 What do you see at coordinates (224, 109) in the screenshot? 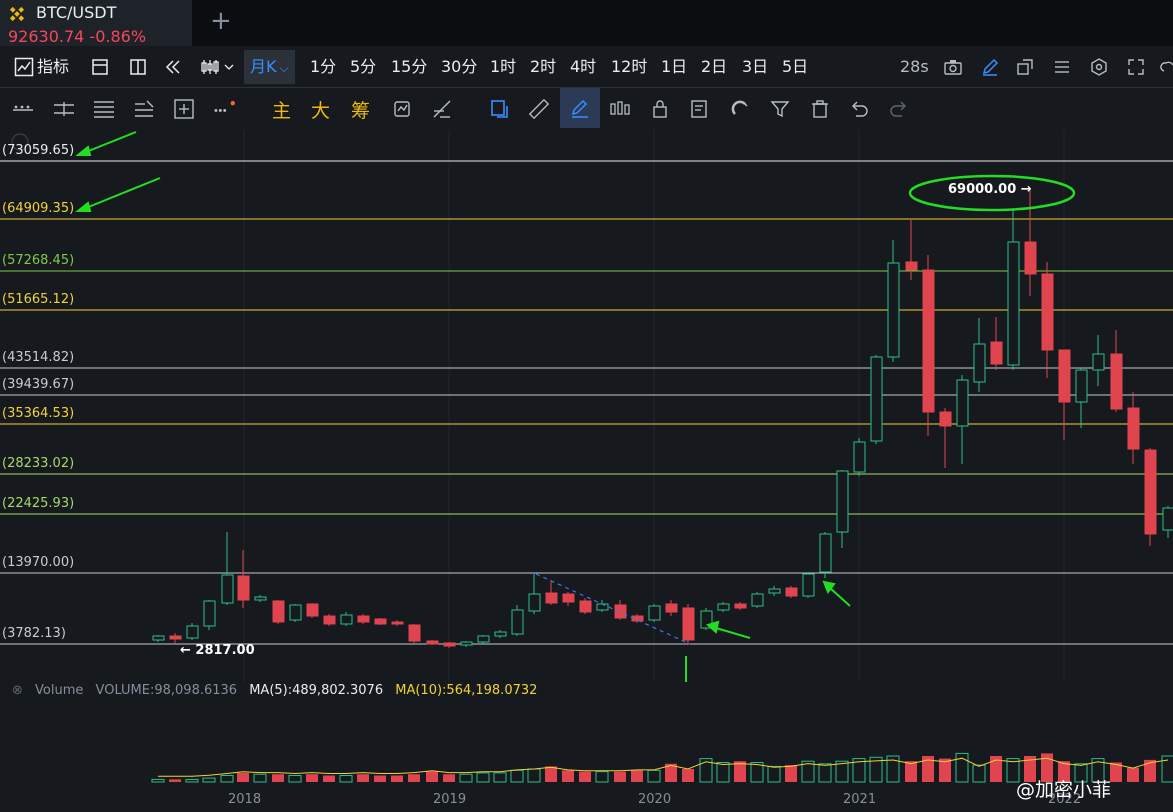
I see `more-icon` at bounding box center [224, 109].